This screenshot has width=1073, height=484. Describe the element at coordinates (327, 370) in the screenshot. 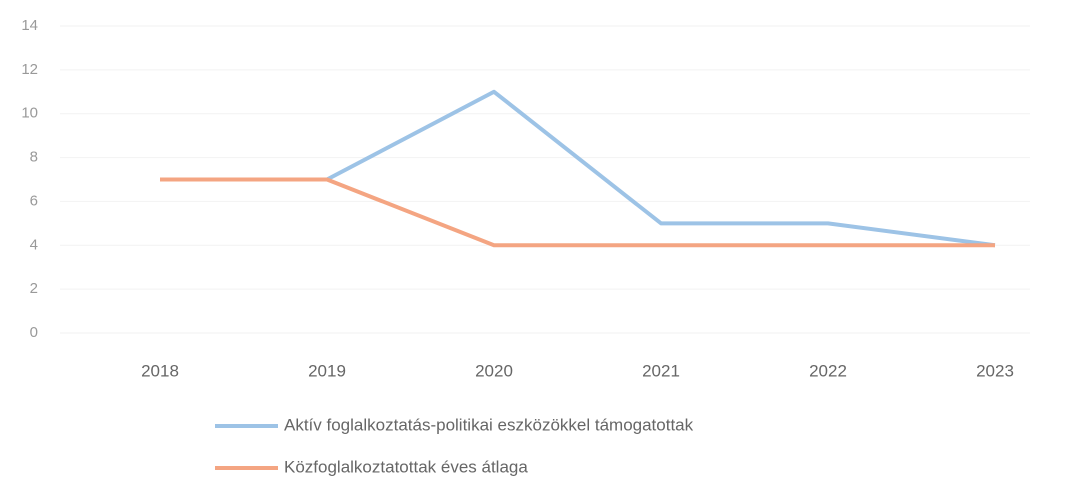

I see `x-tick-label: 2019` at that location.